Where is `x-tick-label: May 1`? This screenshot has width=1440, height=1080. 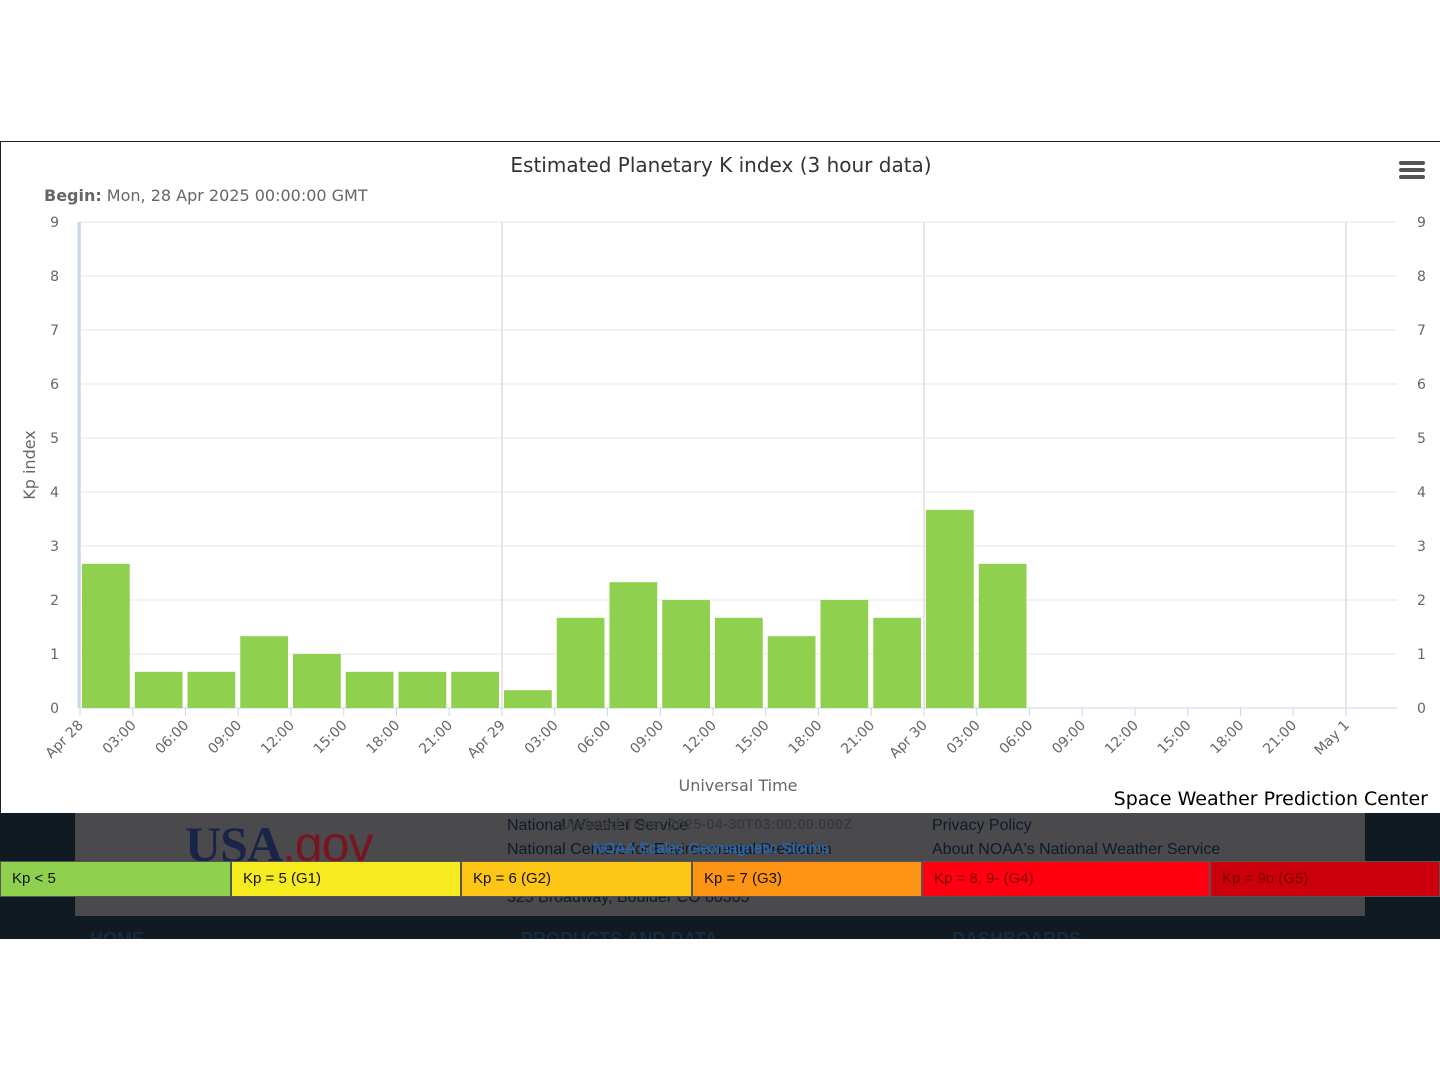 x-tick-label: May 1 is located at coordinates (1332, 738).